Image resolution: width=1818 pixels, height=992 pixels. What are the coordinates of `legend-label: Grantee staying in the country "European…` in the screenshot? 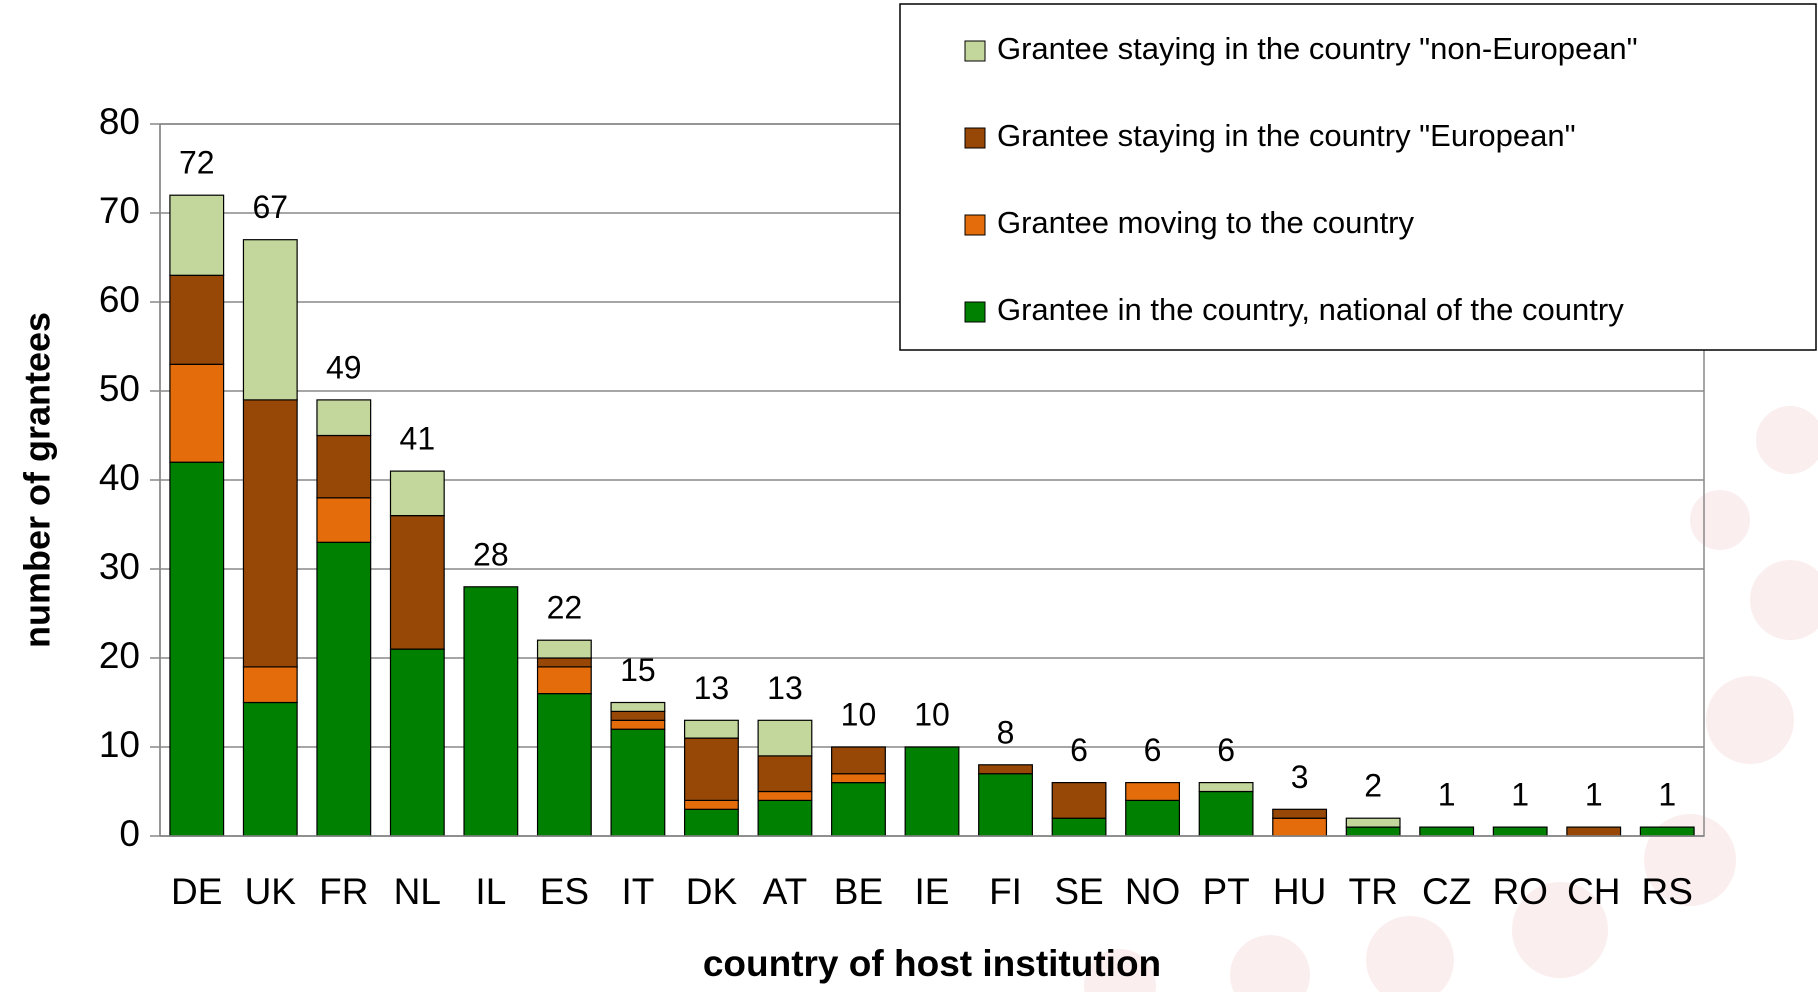 It's located at (1286, 135).